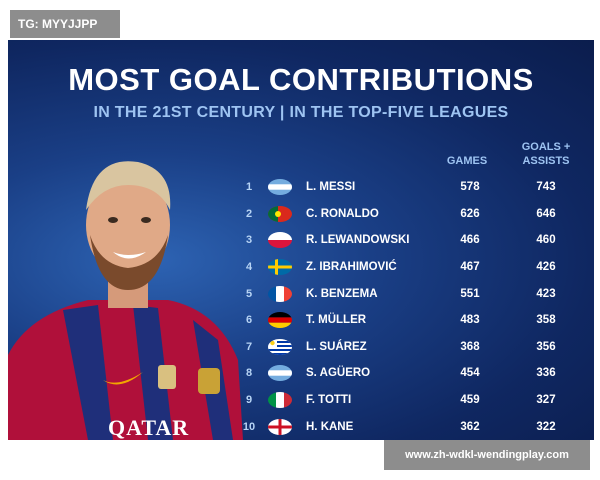  Describe the element at coordinates (280, 320) in the screenshot. I see `germany-flag-icon` at that location.